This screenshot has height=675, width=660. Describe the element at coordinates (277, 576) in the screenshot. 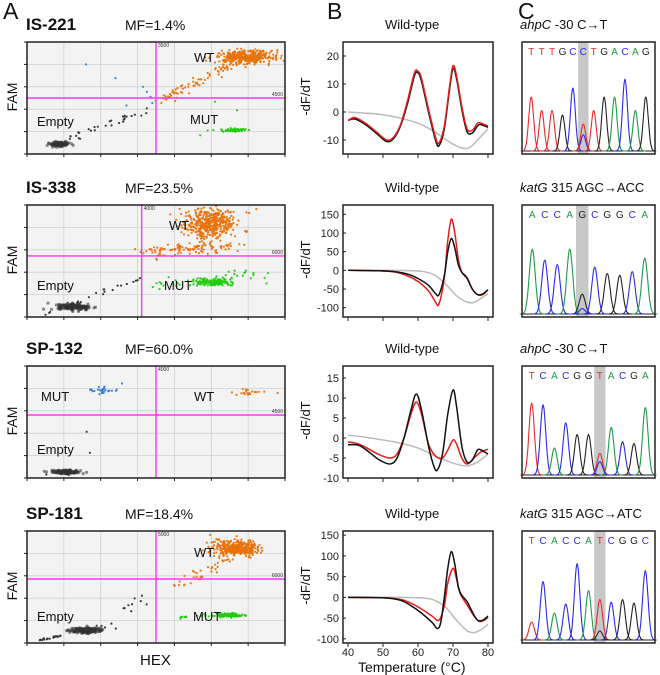

I see `fam-threshold-label: 6000` at that location.